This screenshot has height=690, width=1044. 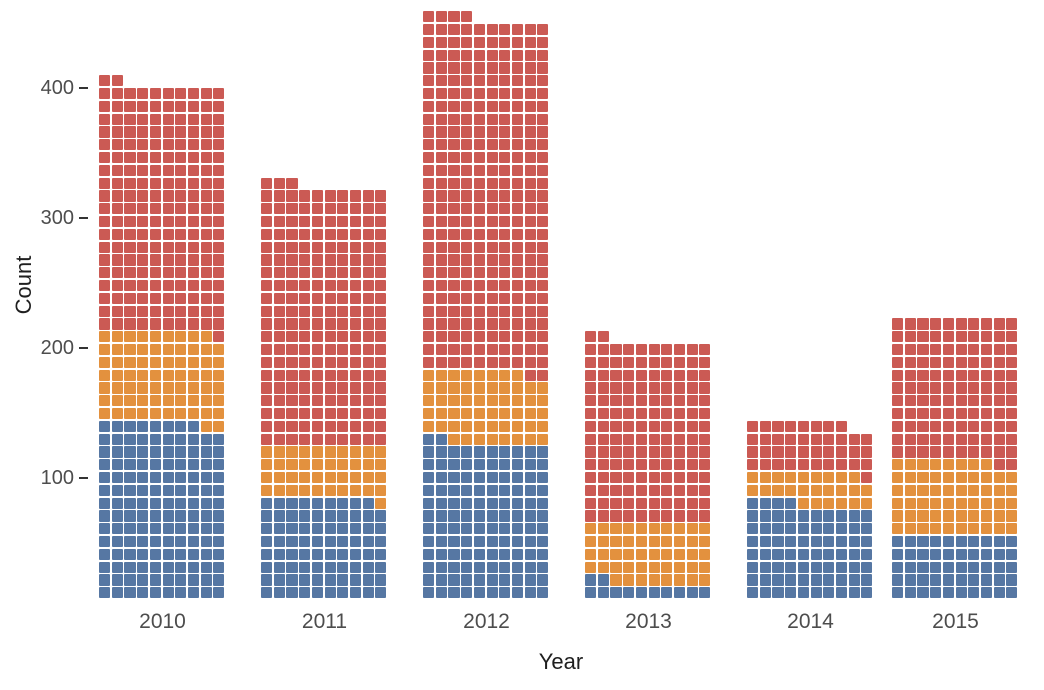 What do you see at coordinates (810, 621) in the screenshot?
I see `x-category-label-2014: 2014` at bounding box center [810, 621].